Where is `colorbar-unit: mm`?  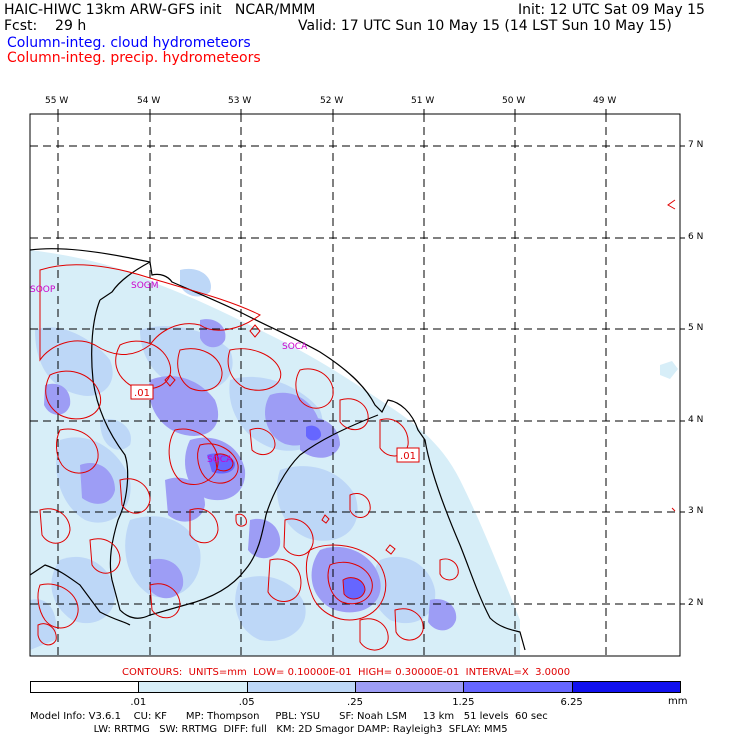
colorbar-unit: mm is located at coordinates (678, 701).